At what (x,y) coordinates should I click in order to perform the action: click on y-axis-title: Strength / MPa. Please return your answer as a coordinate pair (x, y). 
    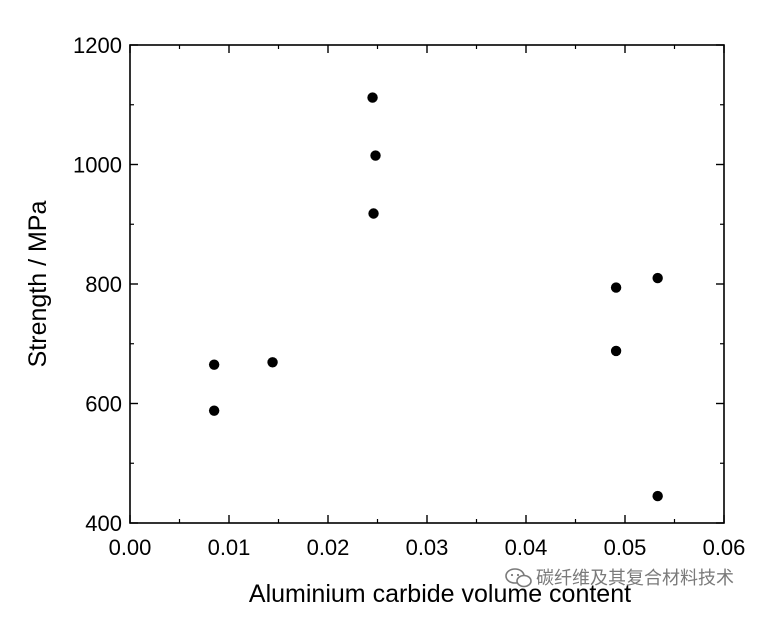
    Looking at the image, I should click on (38, 284).